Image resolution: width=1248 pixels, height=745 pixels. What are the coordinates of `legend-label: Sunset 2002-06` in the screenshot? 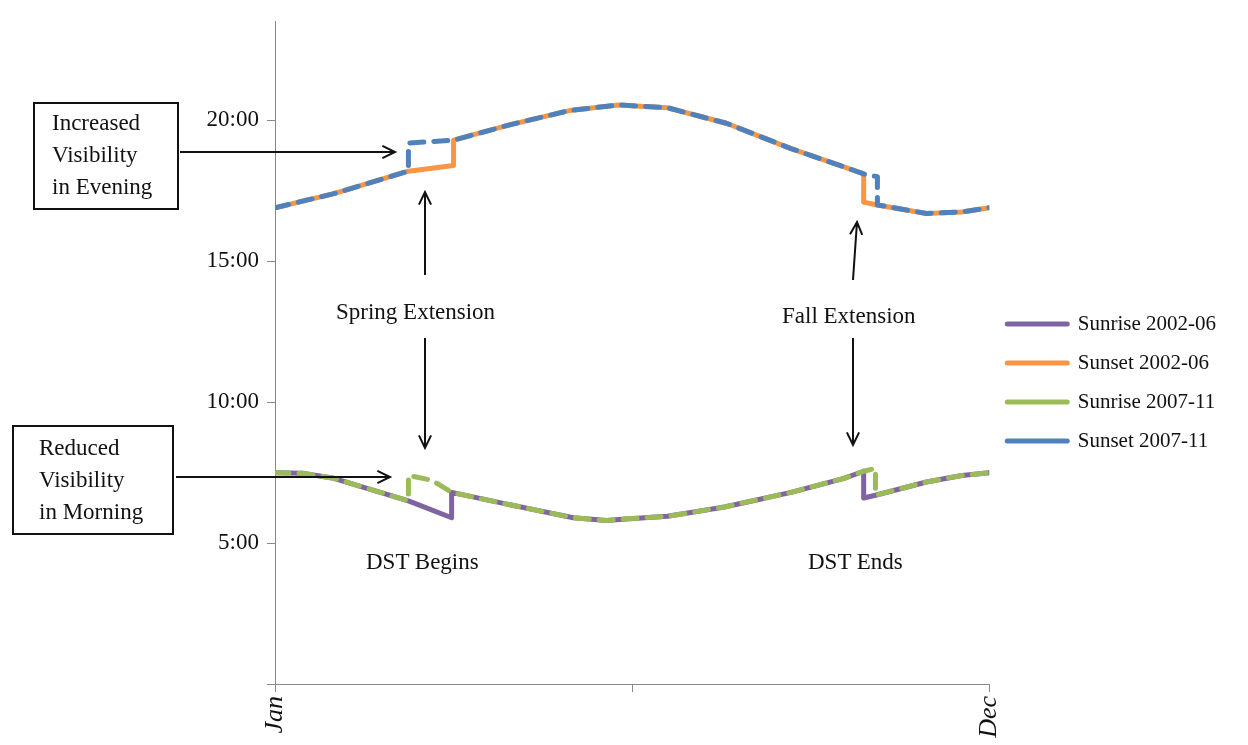 It's located at (1143, 361).